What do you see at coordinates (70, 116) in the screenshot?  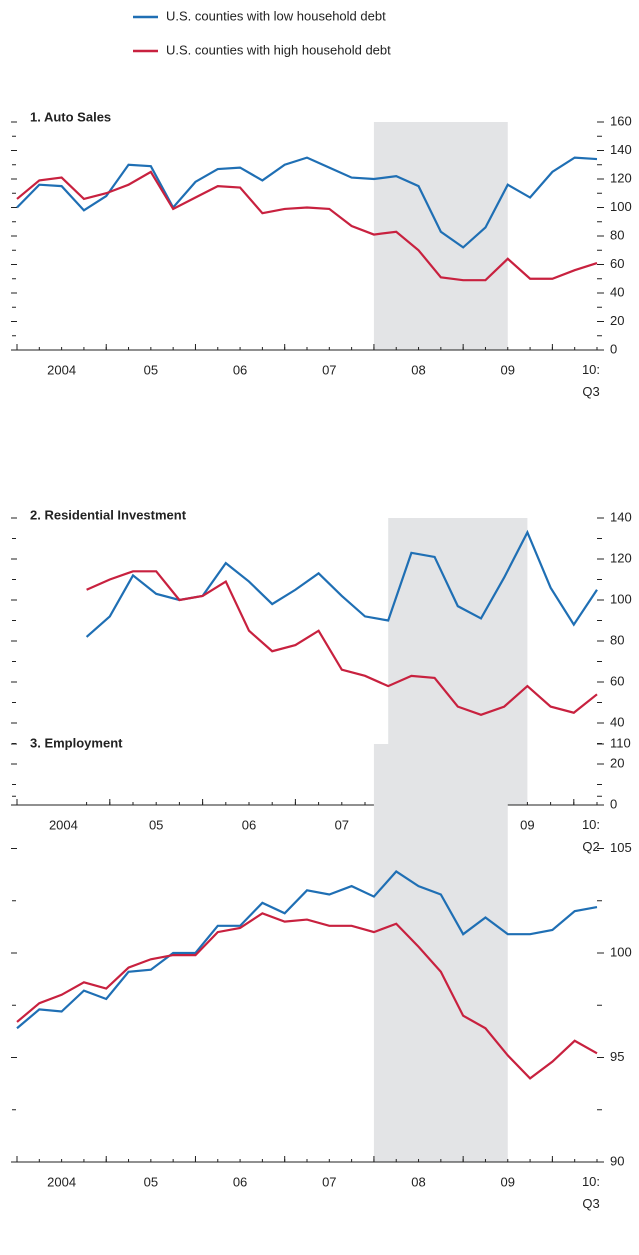 I see `chart-title: 1. Auto Sales` at bounding box center [70, 116].